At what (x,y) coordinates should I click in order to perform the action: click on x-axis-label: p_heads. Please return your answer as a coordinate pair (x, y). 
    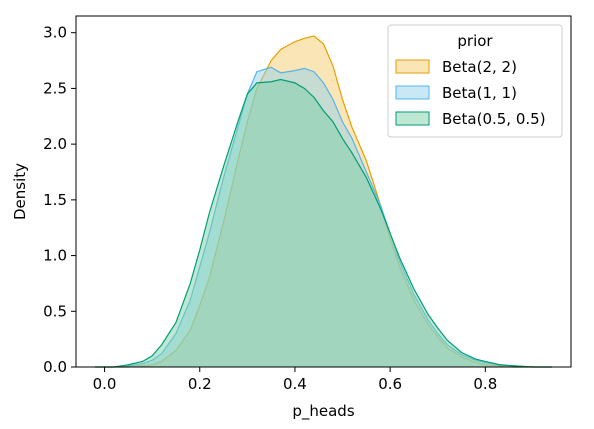
    Looking at the image, I should click on (323, 411).